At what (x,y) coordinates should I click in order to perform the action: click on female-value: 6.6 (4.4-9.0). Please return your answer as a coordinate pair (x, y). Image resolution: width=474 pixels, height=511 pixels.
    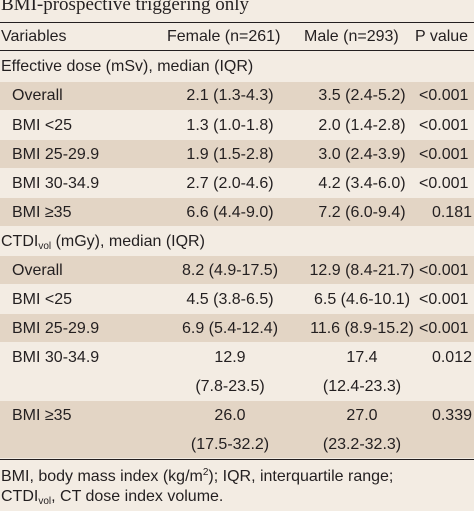
    Looking at the image, I should click on (230, 212).